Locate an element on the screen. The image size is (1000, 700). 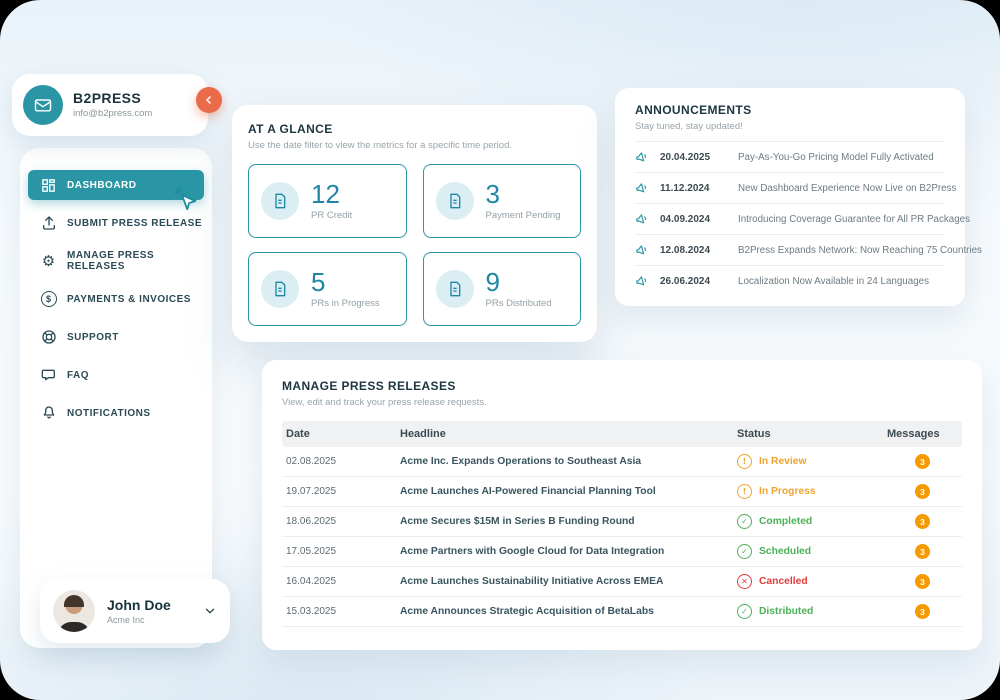
metric-value: 9 is located at coordinates (492, 282).